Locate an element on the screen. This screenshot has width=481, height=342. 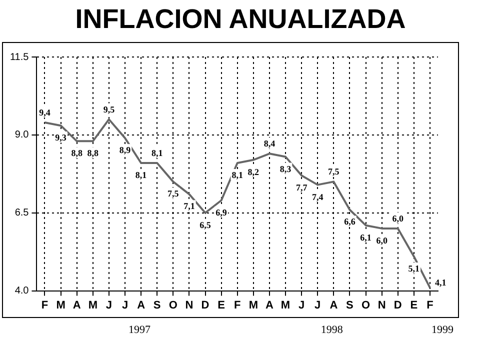
data-label: 6,1 is located at coordinates (366, 237).